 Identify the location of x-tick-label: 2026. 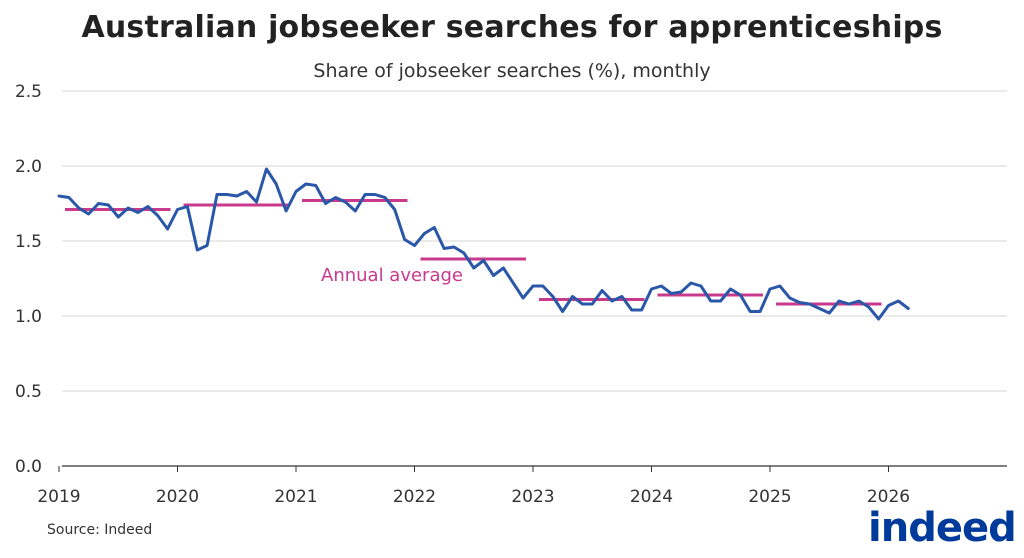
(888, 497).